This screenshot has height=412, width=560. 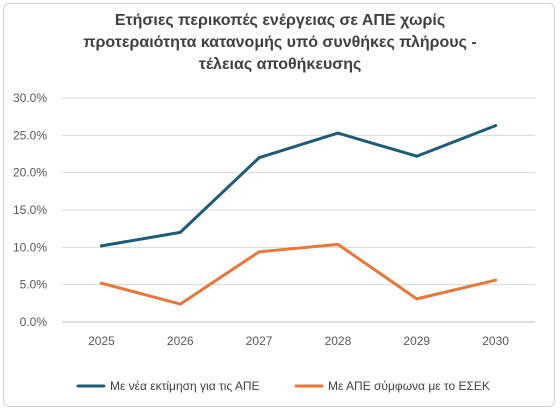 What do you see at coordinates (416, 341) in the screenshot?
I see `x-tick-label: 2029` at bounding box center [416, 341].